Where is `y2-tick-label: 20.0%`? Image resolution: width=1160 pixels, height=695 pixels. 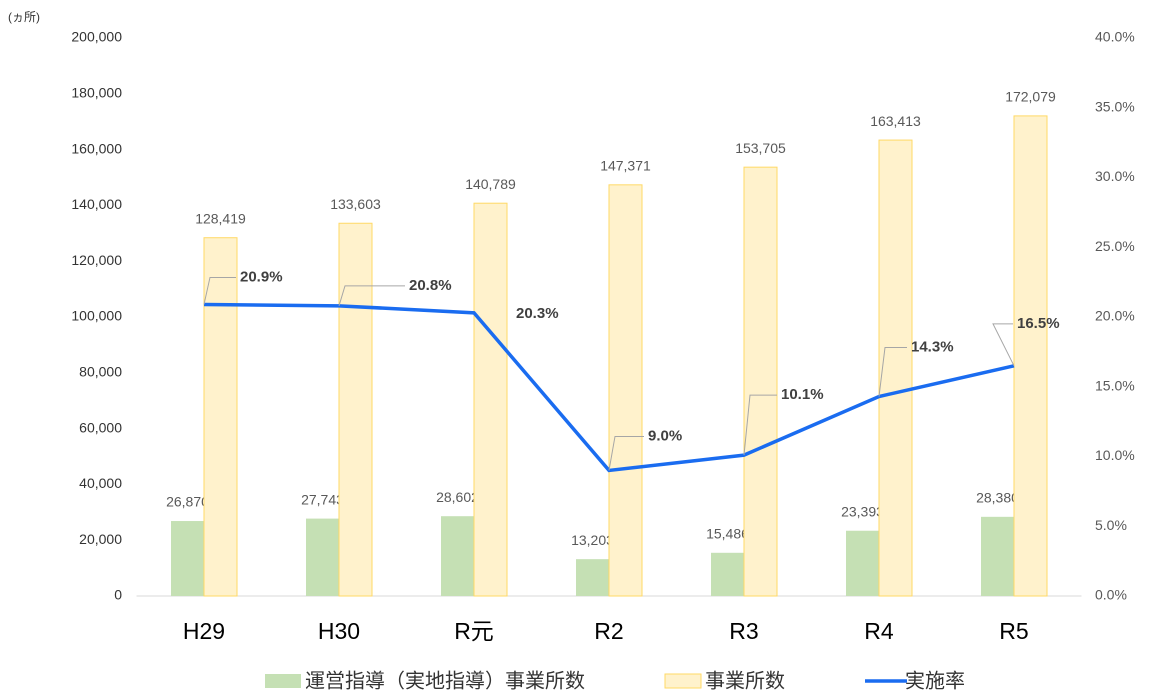 y2-tick-label: 20.0% is located at coordinates (1115, 316).